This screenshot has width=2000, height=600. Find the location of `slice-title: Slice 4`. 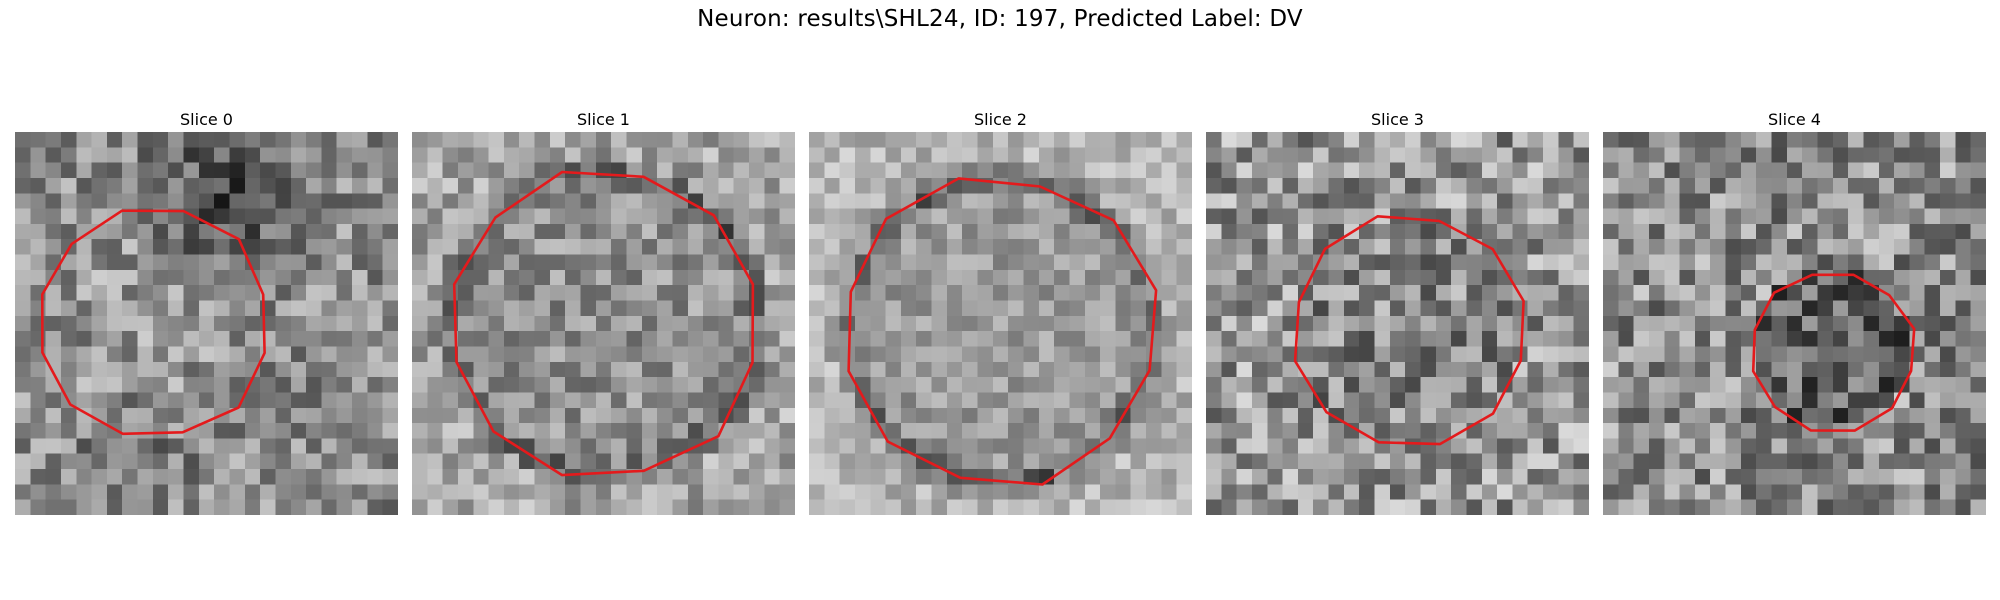

slice-title: Slice 4 is located at coordinates (1794, 119).